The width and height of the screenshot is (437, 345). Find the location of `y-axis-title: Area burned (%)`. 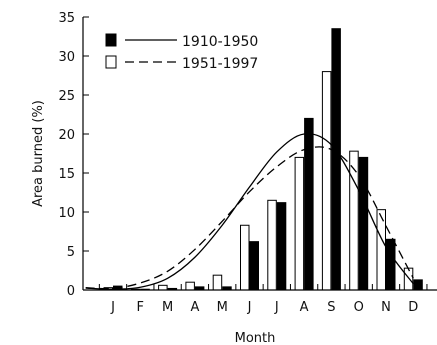

y-axis-title: Area burned (%) is located at coordinates (38, 153).